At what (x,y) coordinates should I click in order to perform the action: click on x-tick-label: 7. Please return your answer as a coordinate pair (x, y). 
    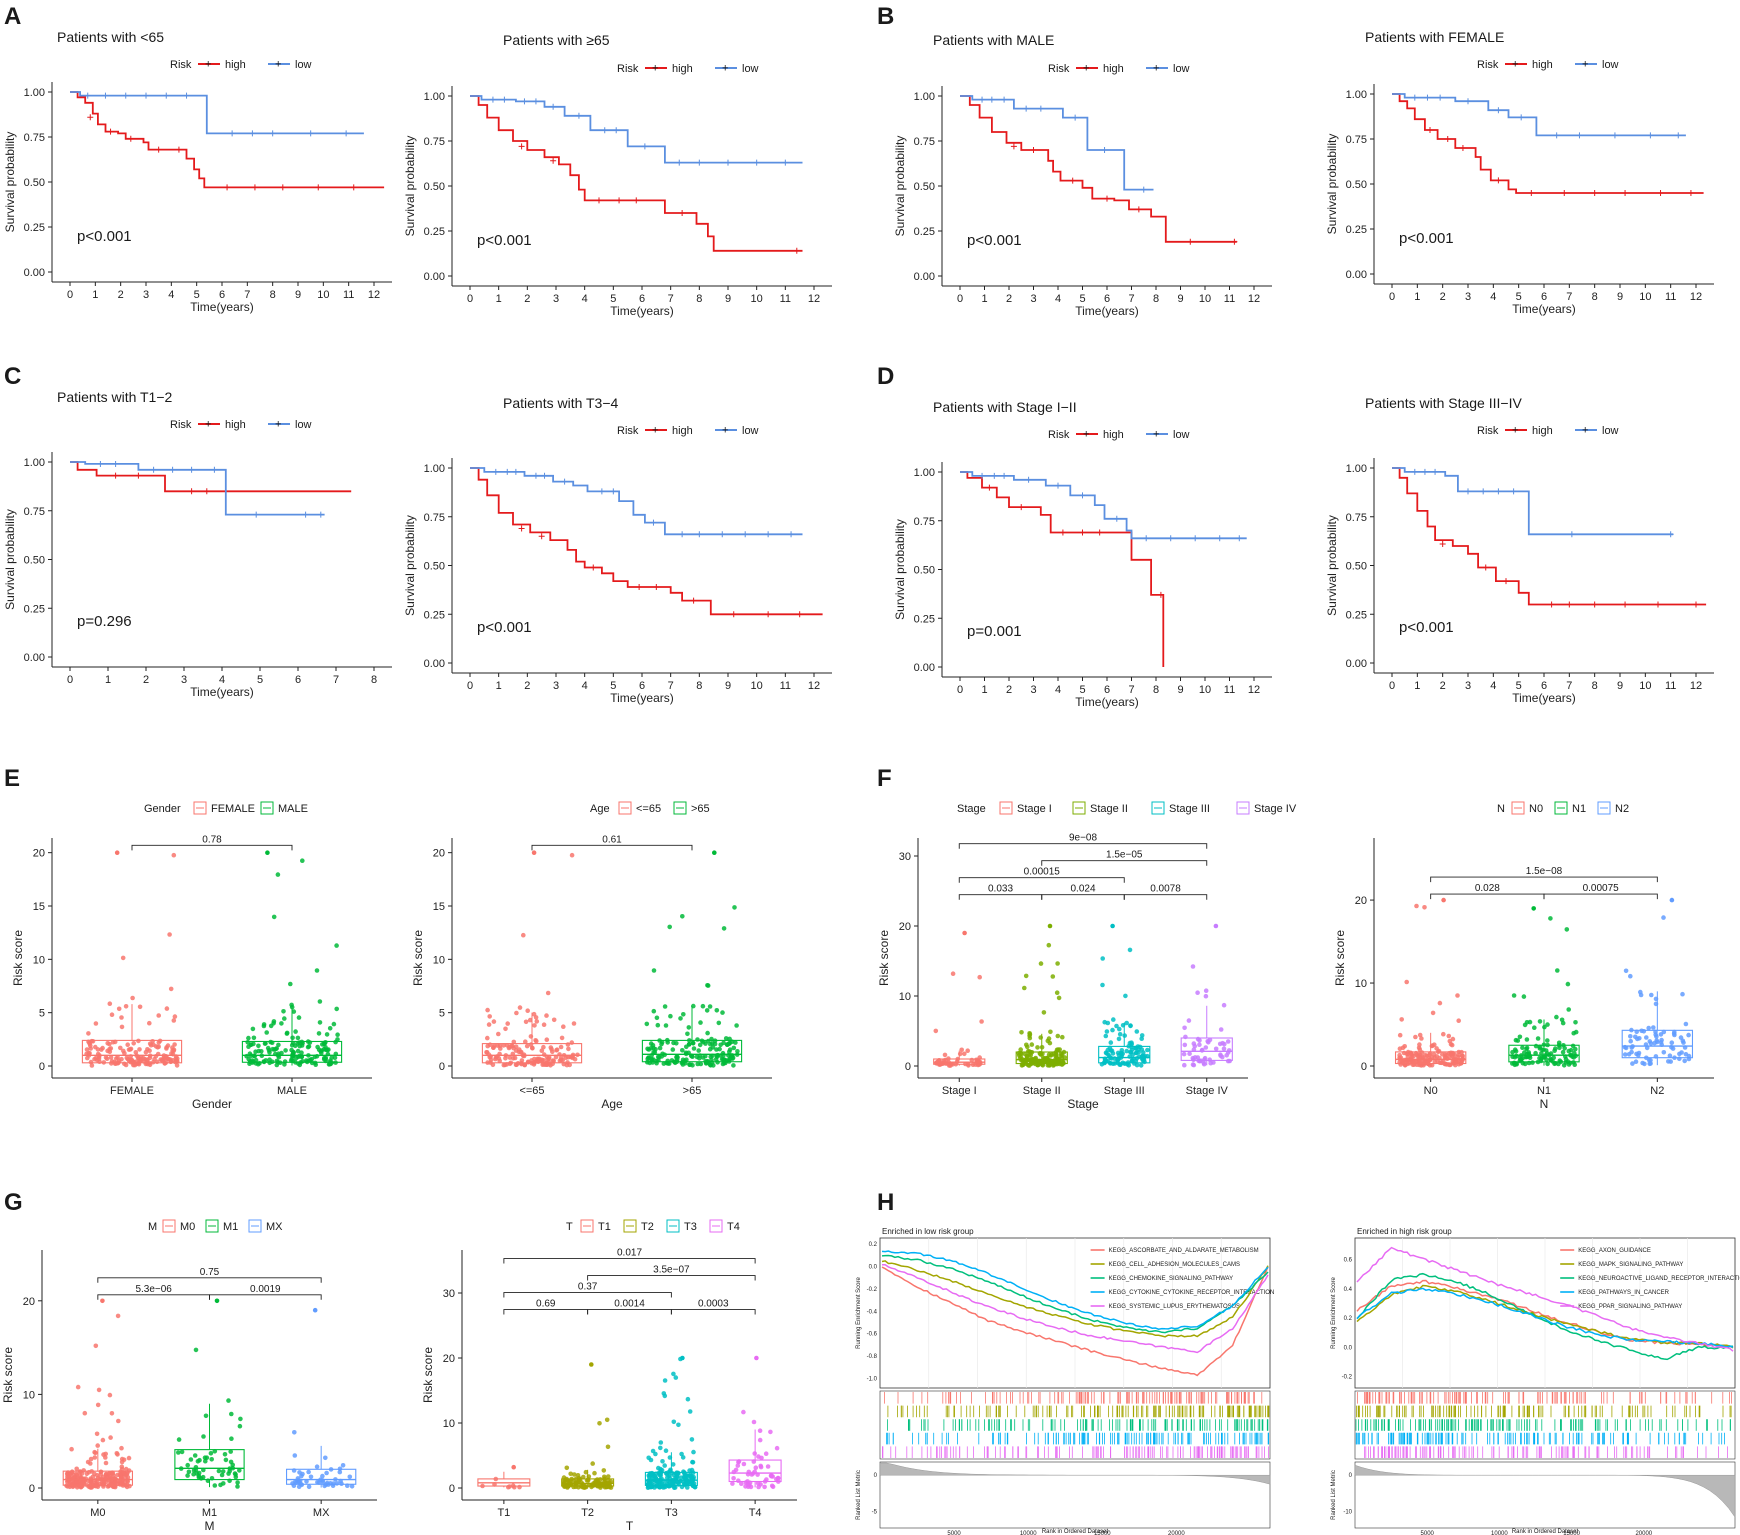
    Looking at the image, I should click on (336, 680).